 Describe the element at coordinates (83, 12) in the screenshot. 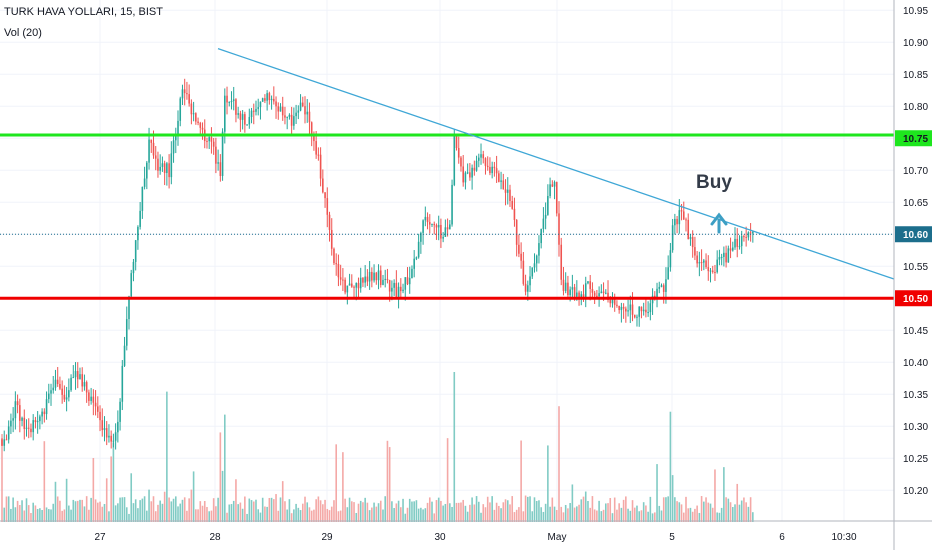

I see `symbol-title: TURK HAVA YOLLARI, 15, BIST` at that location.